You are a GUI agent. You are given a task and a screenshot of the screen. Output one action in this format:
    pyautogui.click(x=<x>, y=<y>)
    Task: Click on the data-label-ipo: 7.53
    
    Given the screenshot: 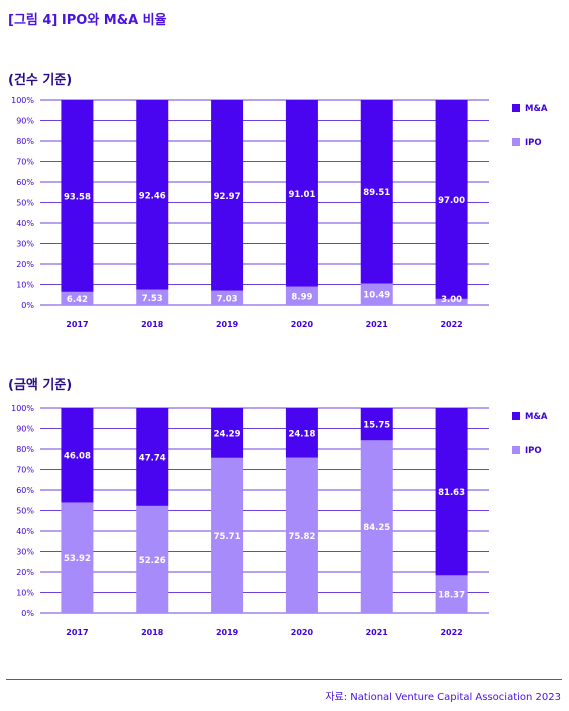 What is the action you would take?
    pyautogui.click(x=152, y=299)
    